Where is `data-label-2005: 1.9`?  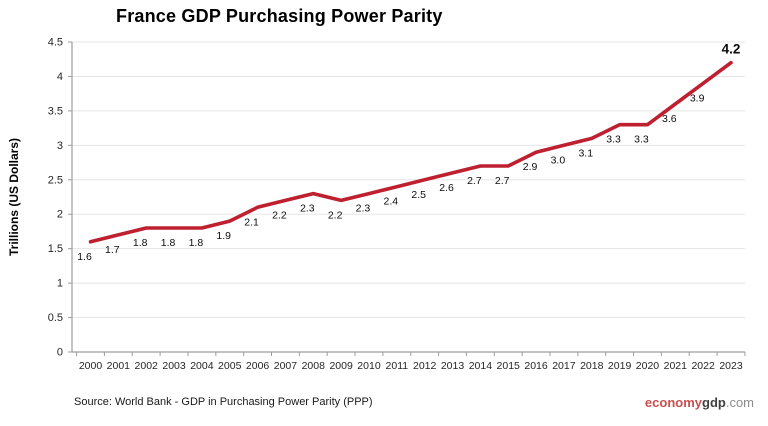
data-label-2005: 1.9 is located at coordinates (223, 236).